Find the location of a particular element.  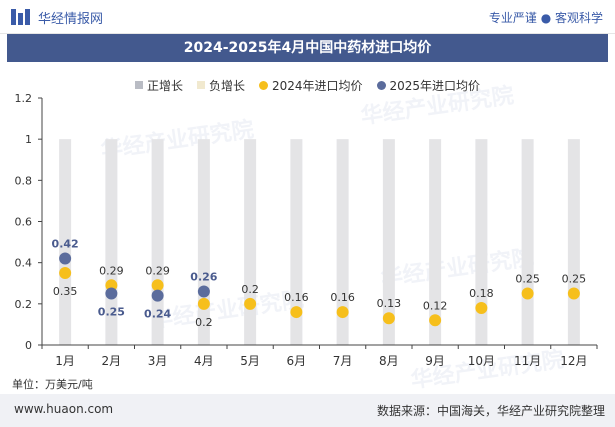

brand-name: 华经情报网 is located at coordinates (71, 19).